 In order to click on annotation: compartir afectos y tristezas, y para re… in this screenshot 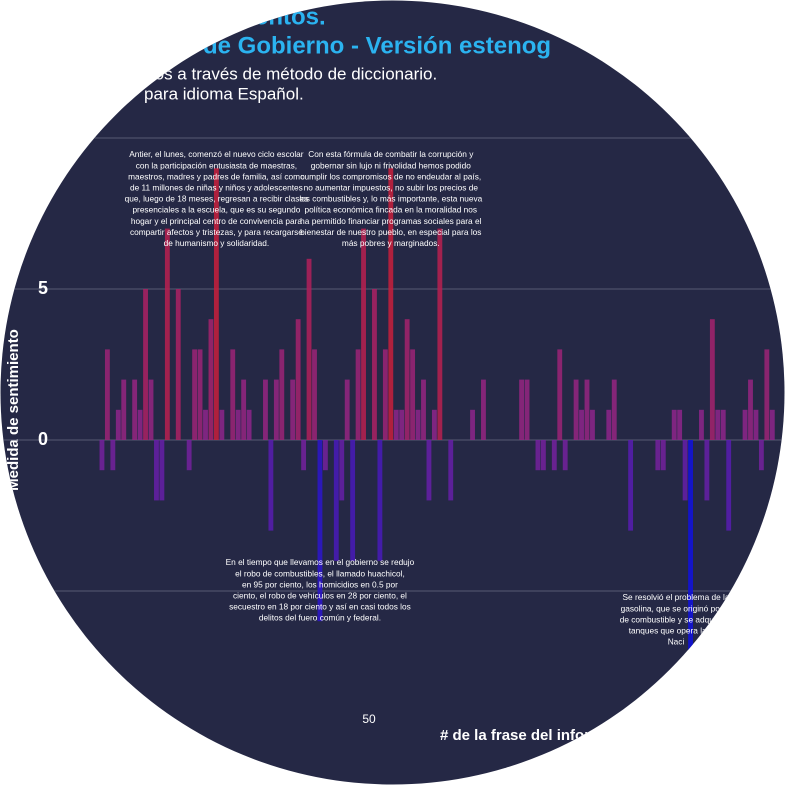, I will do `click(216, 232)`.